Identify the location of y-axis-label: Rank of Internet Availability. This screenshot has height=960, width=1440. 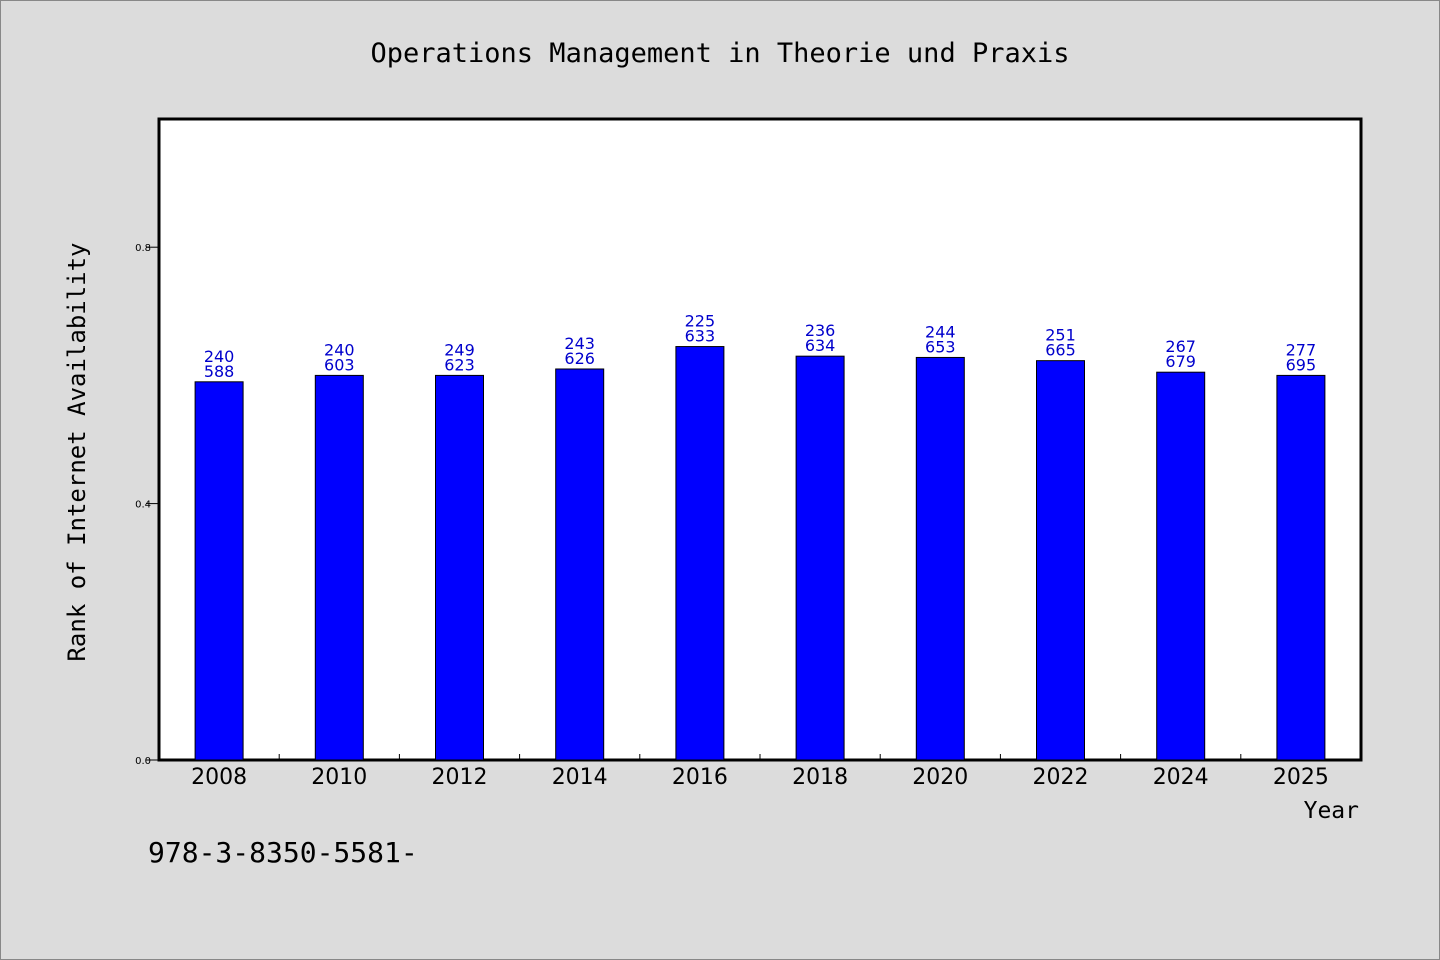
(77, 451).